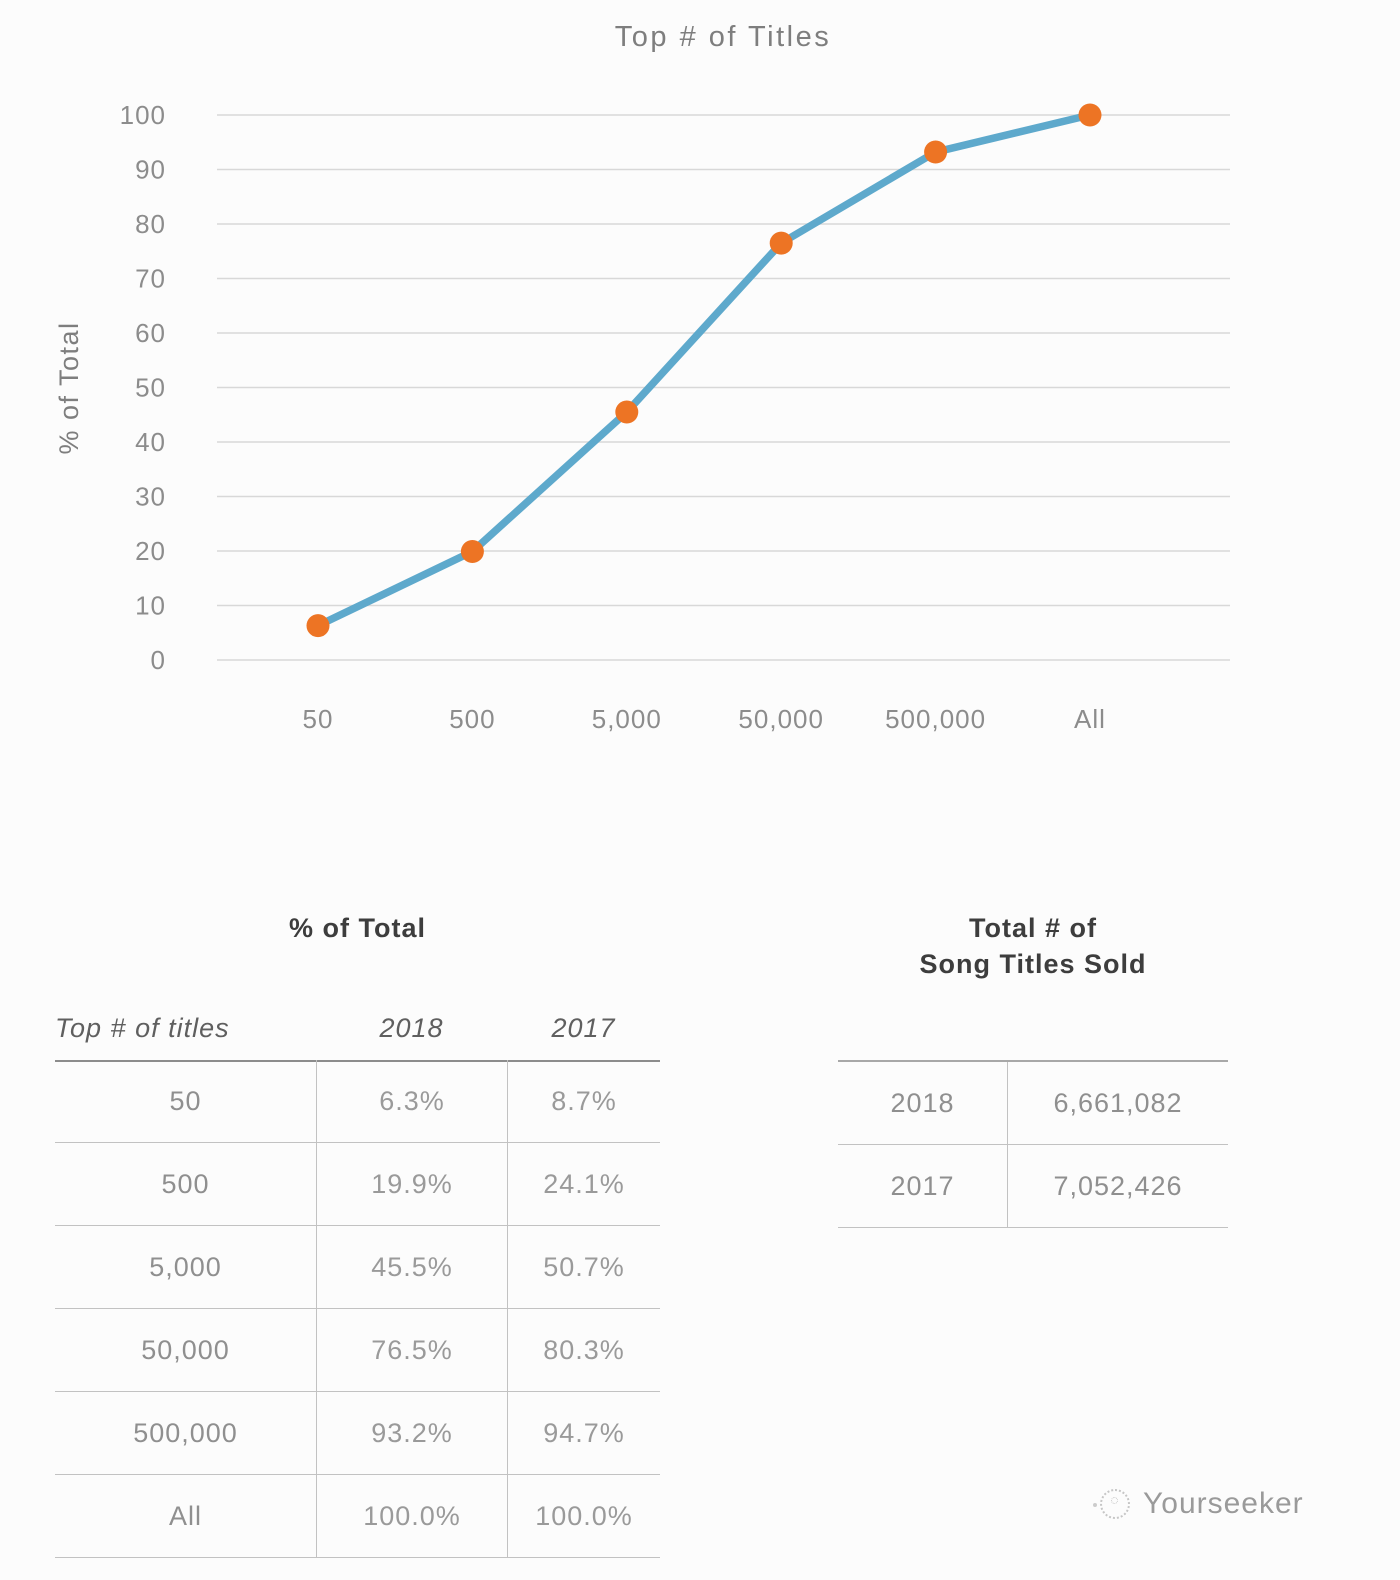 This screenshot has width=1400, height=1580. I want to click on y-tick-label: 70, so click(150, 279).